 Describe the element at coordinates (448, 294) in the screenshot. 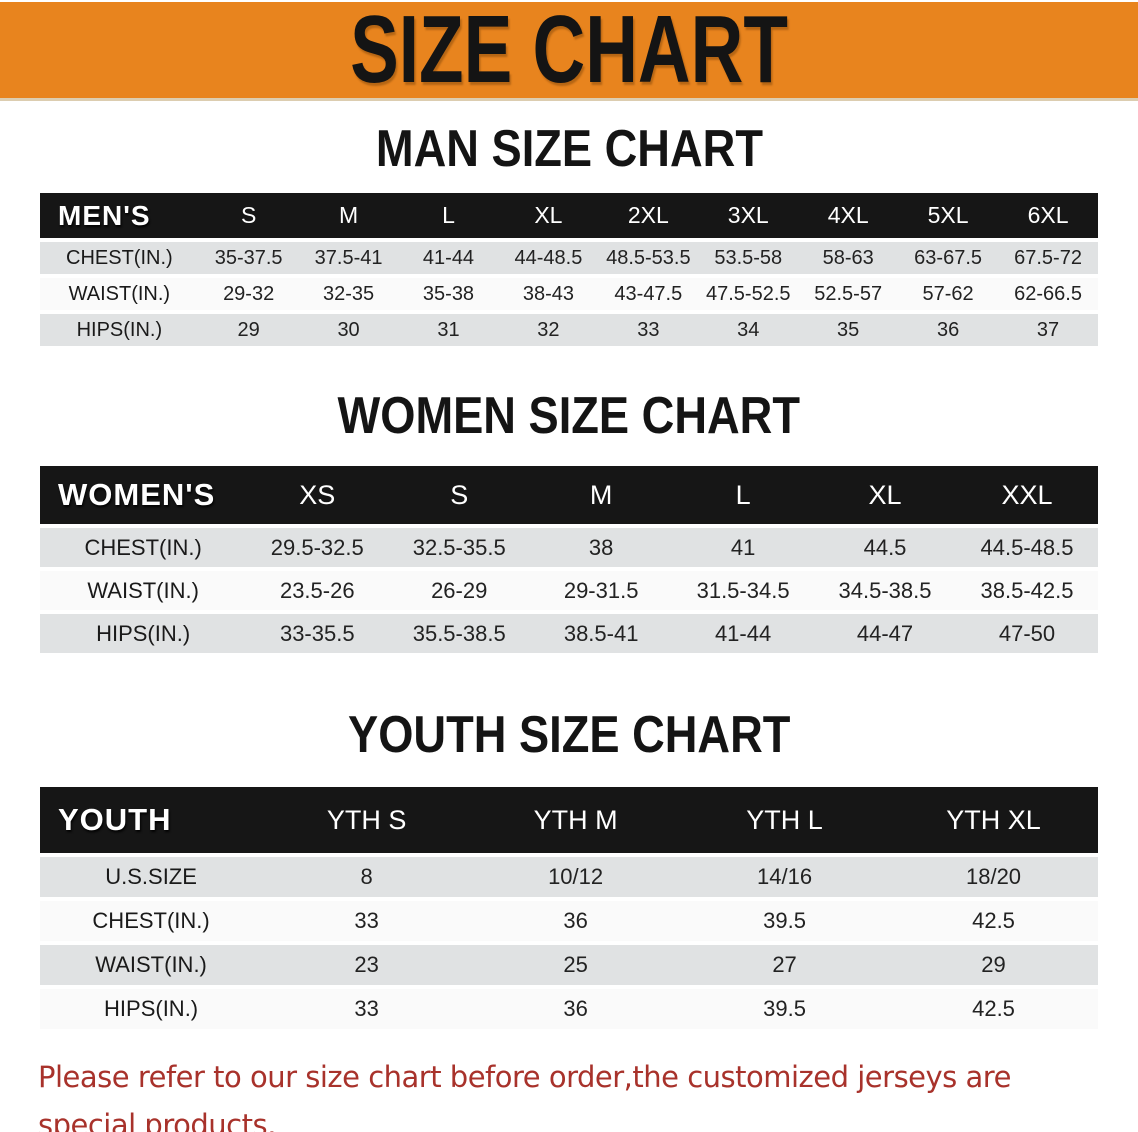

I see `size-value-cell: 35-38` at that location.